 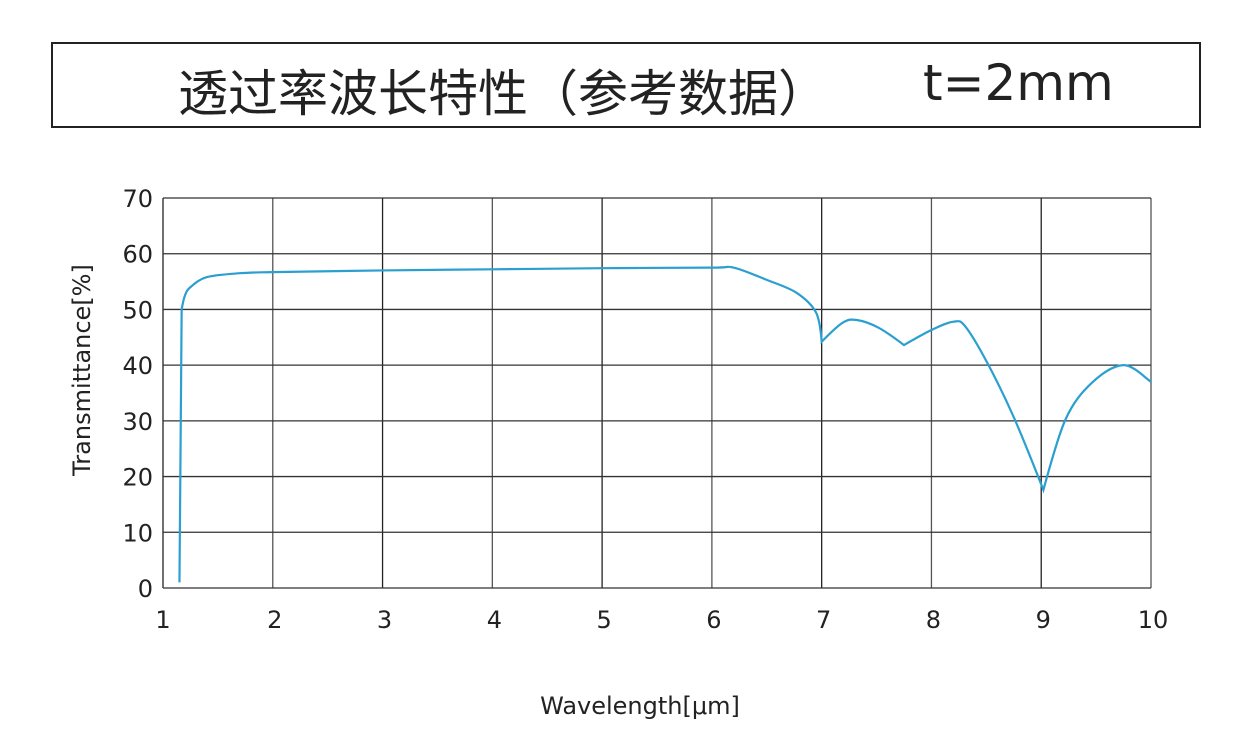 I want to click on x-tick-label: 10, so click(x=1153, y=620).